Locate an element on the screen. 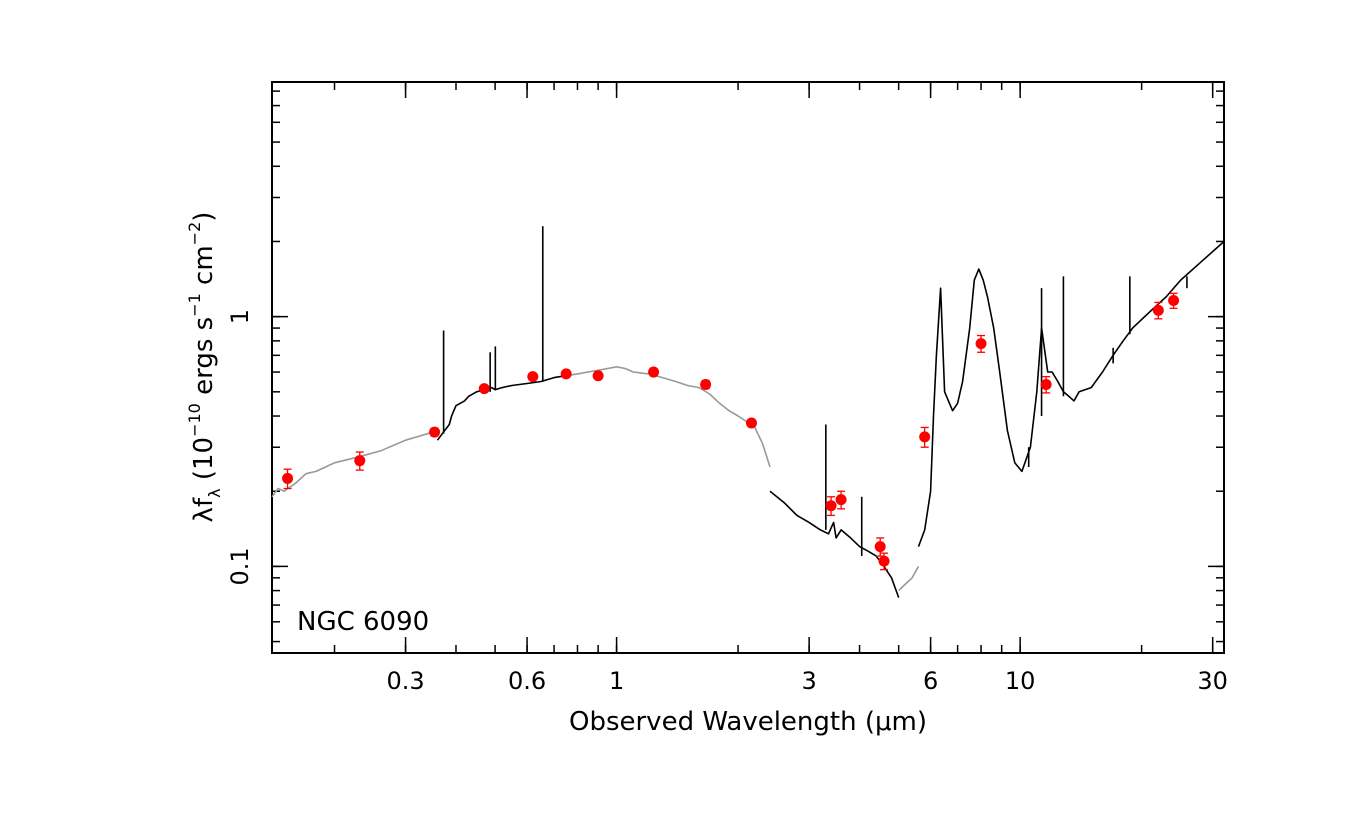 The image size is (1361, 817). y-label-units-open: (10 is located at coordinates (204, 463).